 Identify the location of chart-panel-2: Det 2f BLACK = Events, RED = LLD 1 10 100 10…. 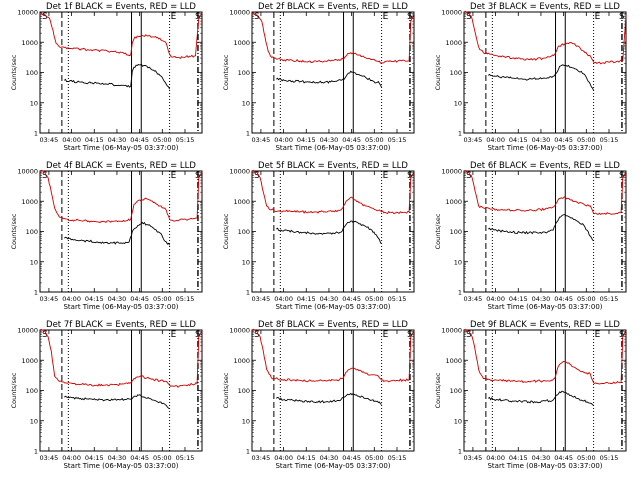
(318, 77).